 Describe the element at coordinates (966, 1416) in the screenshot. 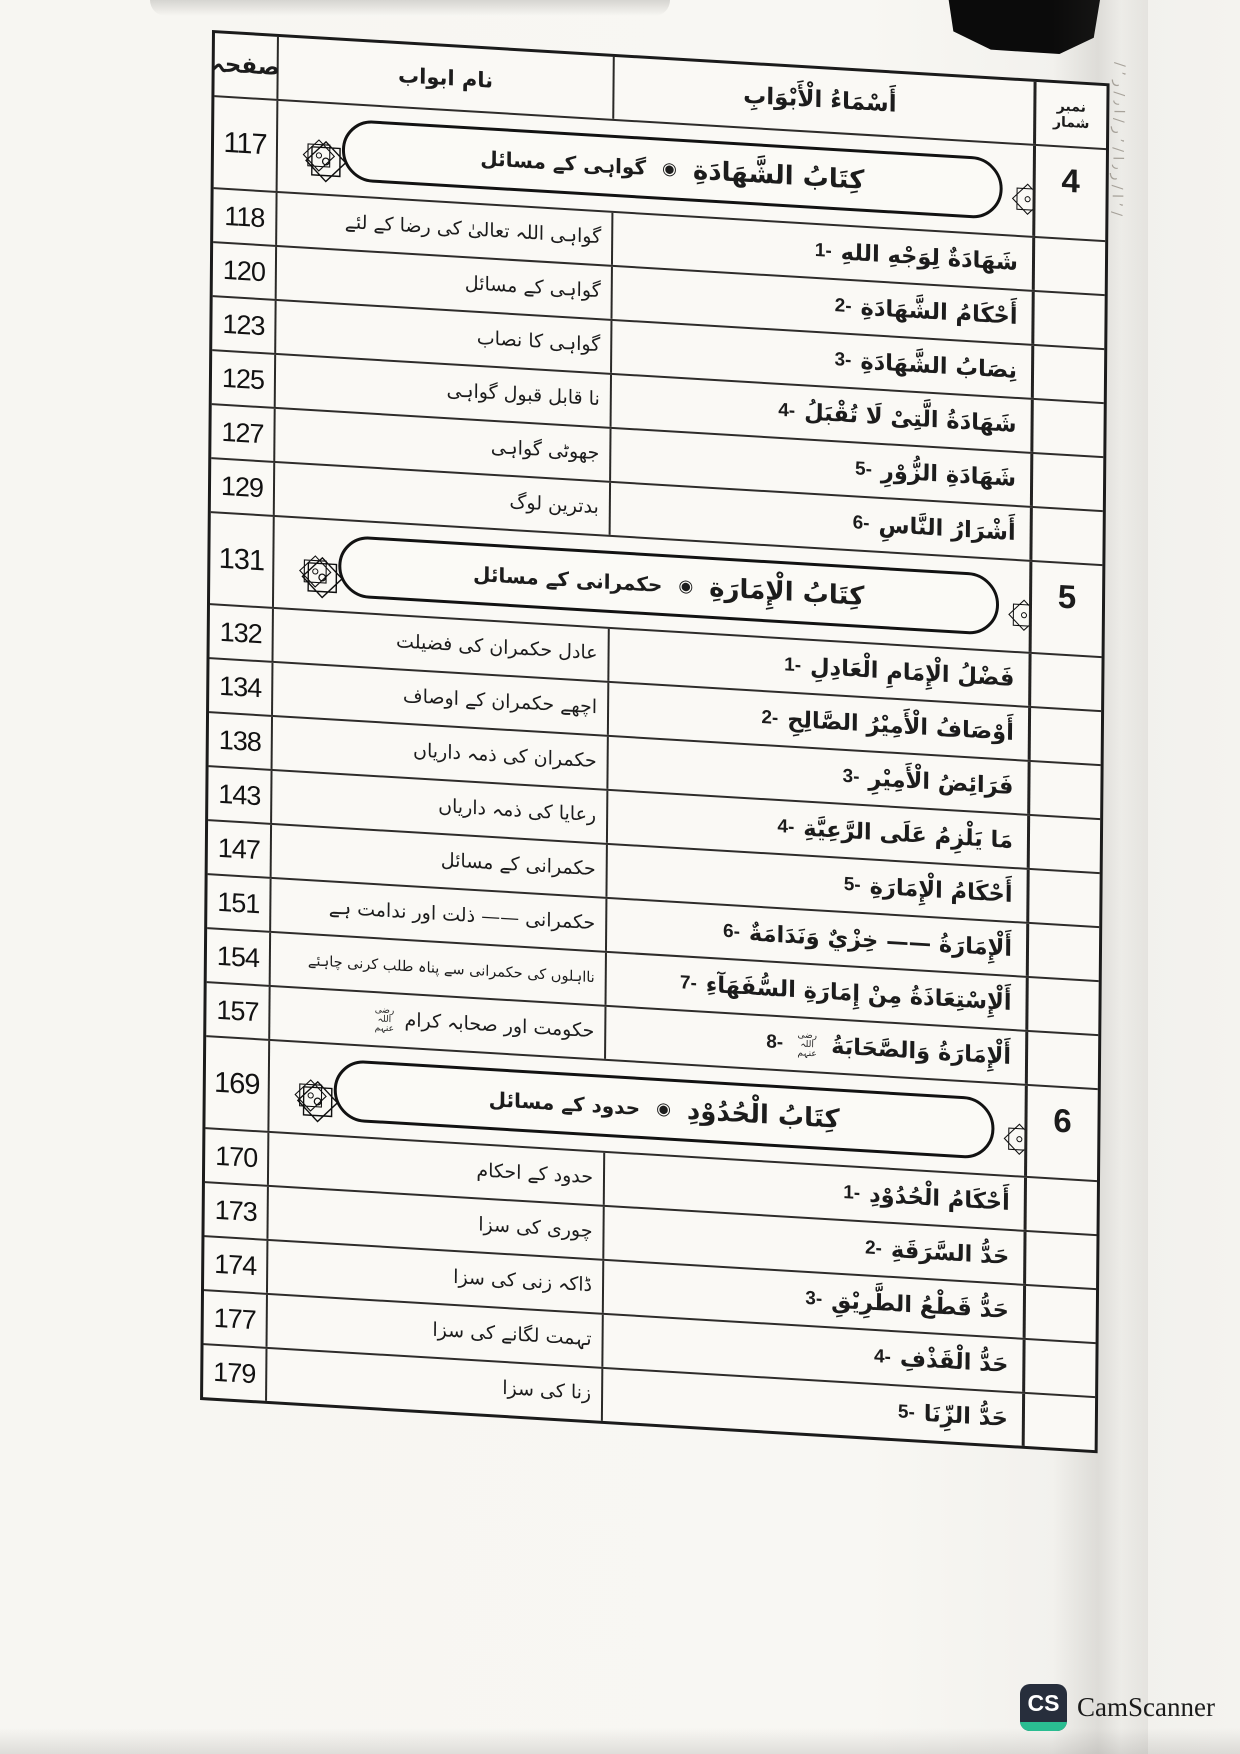

I see `arabic-title: حَدُّ الزِّنَا` at that location.